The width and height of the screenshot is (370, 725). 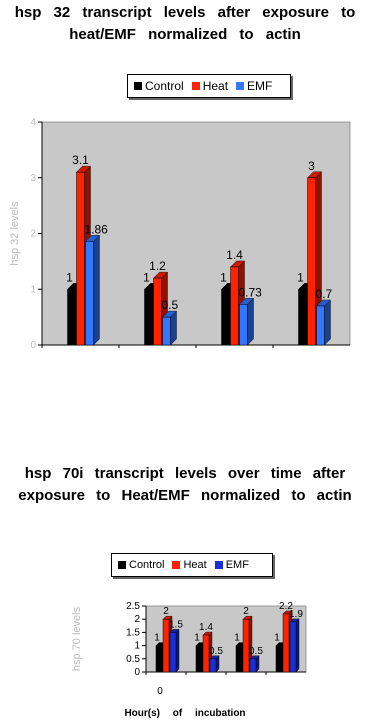 I want to click on chart1-data-label: 1.4, so click(x=234, y=255).